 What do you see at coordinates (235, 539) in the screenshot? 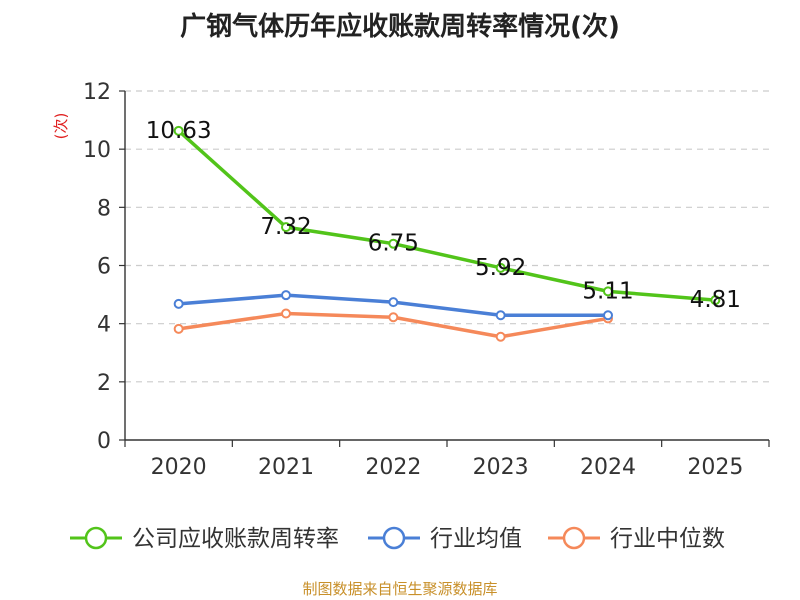
I see `legend-label: 公司应收账款周转率` at bounding box center [235, 539].